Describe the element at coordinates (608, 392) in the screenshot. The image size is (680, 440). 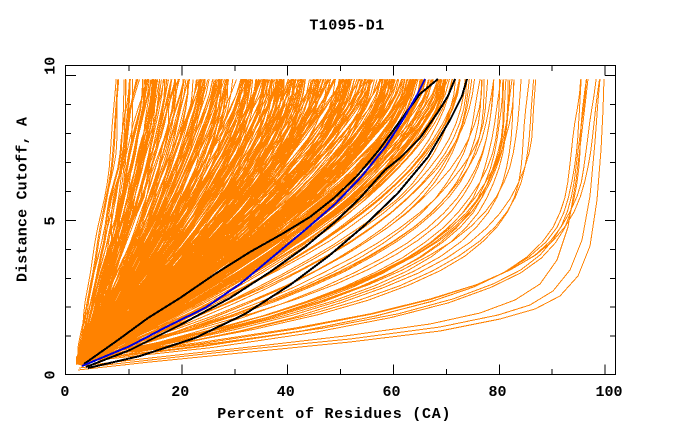
I see `svg-text: 100` at that location.